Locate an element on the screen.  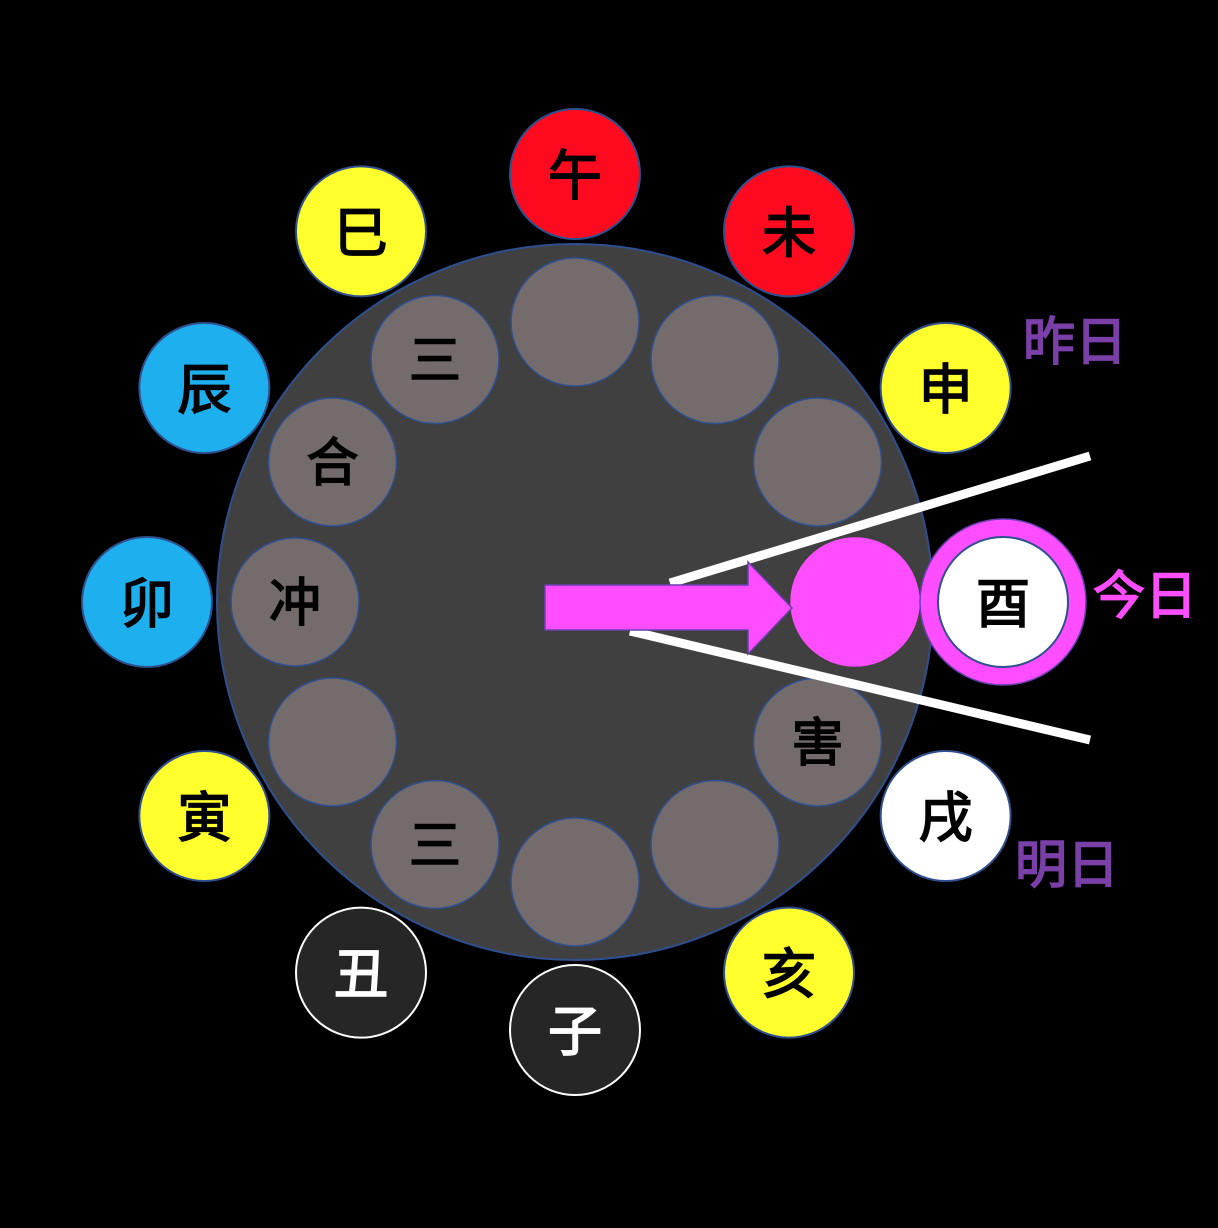
branch-zi: 子 is located at coordinates (575, 1030).